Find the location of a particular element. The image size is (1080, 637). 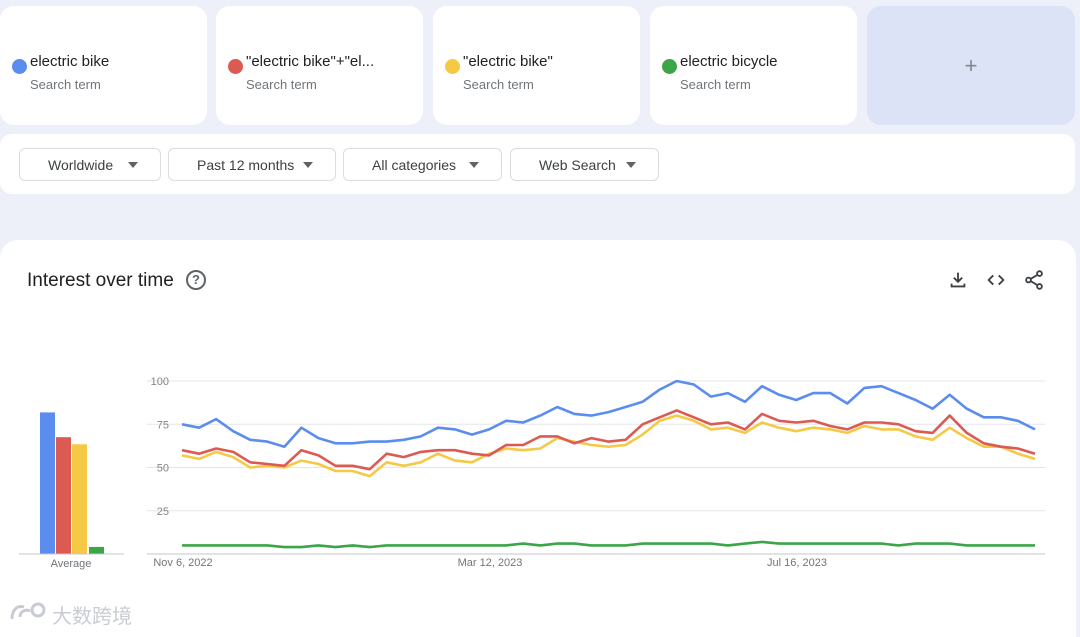

search-term-card-1: electric bike Search term is located at coordinates (103, 65).